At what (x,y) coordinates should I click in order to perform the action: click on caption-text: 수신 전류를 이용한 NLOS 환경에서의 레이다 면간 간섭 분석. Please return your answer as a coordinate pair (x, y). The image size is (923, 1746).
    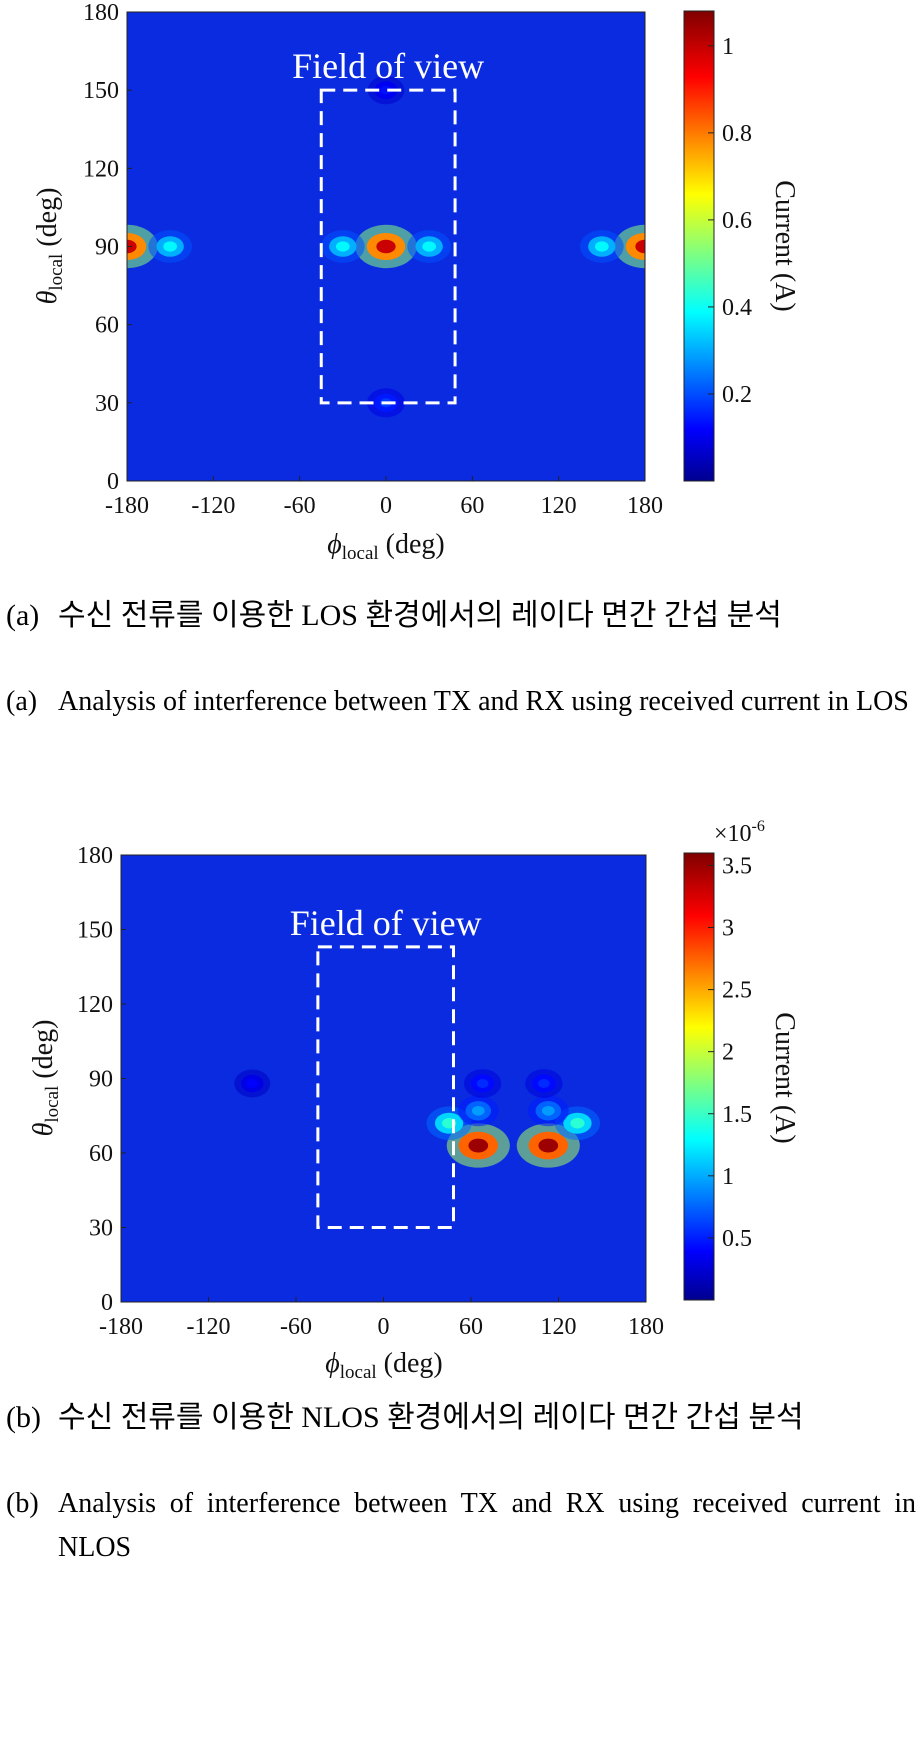
    Looking at the image, I should click on (431, 1417).